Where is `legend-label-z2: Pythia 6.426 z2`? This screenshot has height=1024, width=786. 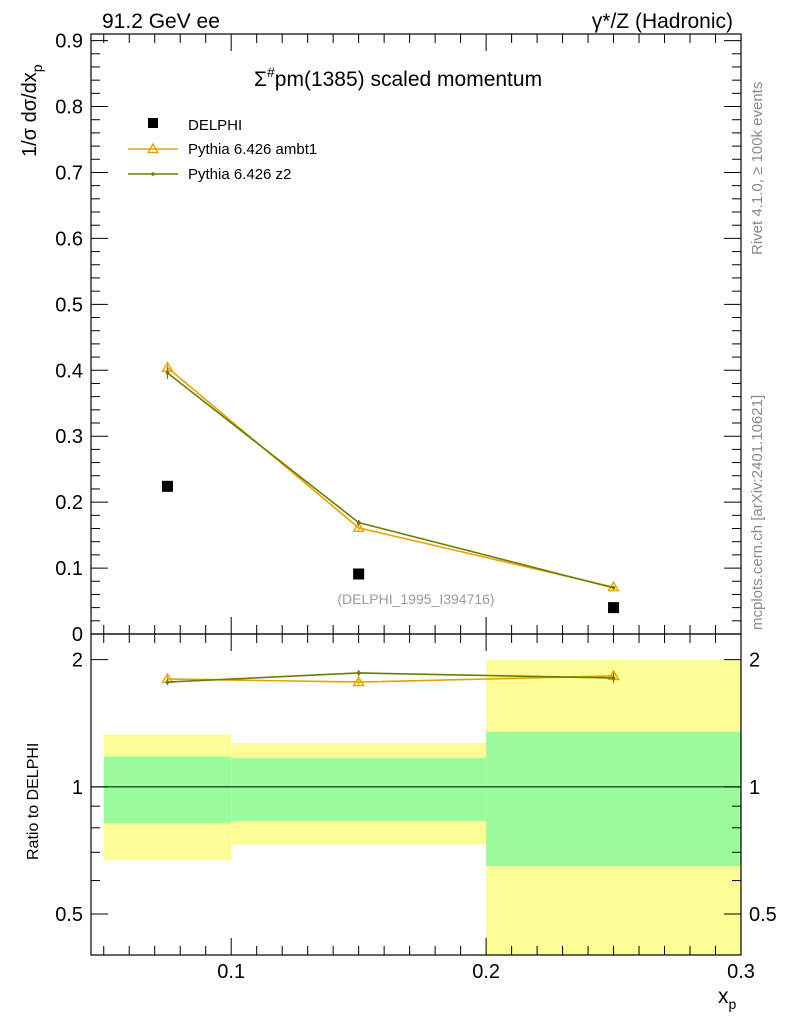 legend-label-z2: Pythia 6.426 z2 is located at coordinates (239, 174).